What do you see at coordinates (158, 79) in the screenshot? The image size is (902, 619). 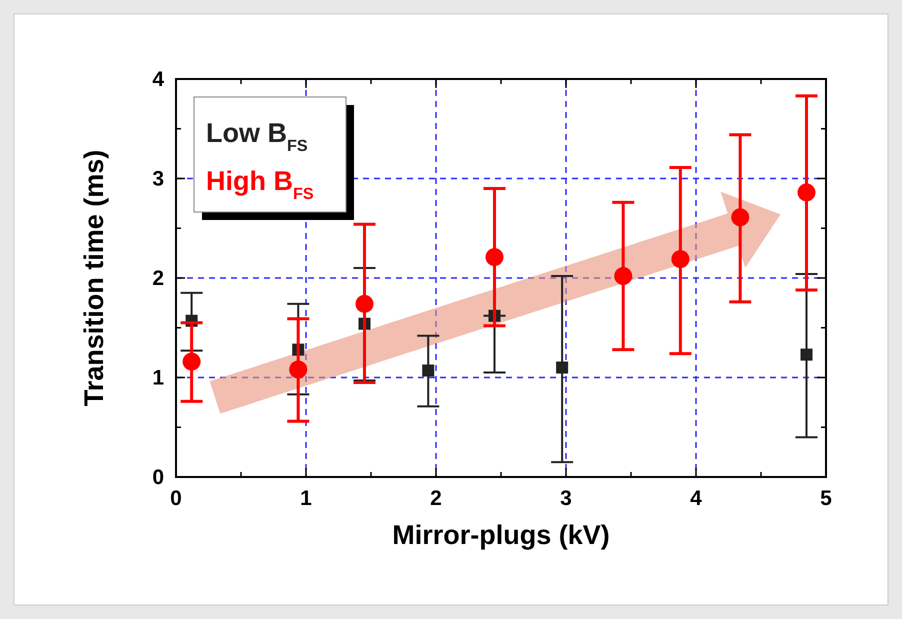 I see `y-tick-label: 4` at bounding box center [158, 79].